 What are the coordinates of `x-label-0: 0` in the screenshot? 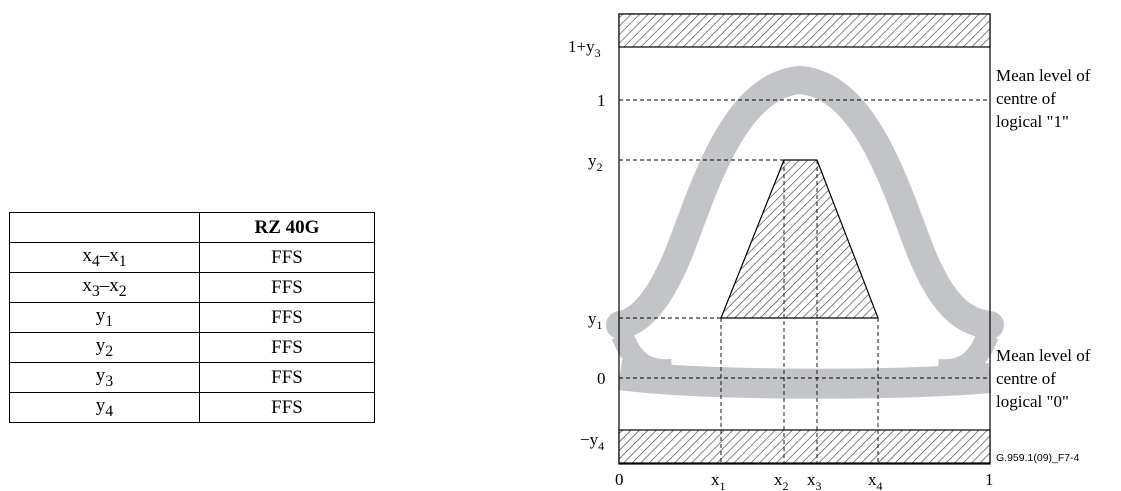 It's located at (619, 479).